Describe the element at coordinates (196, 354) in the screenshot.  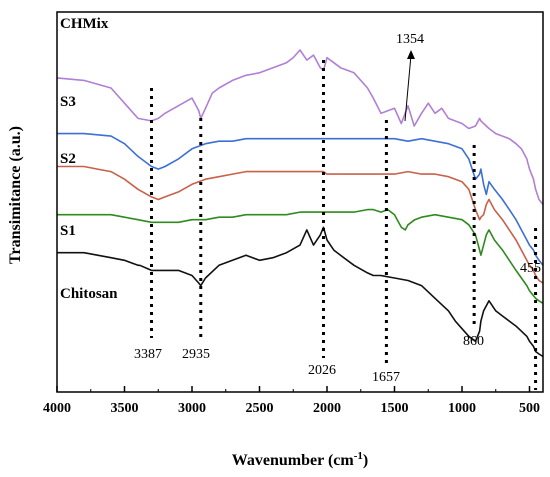
I see `peak-label-2935: 2935` at that location.